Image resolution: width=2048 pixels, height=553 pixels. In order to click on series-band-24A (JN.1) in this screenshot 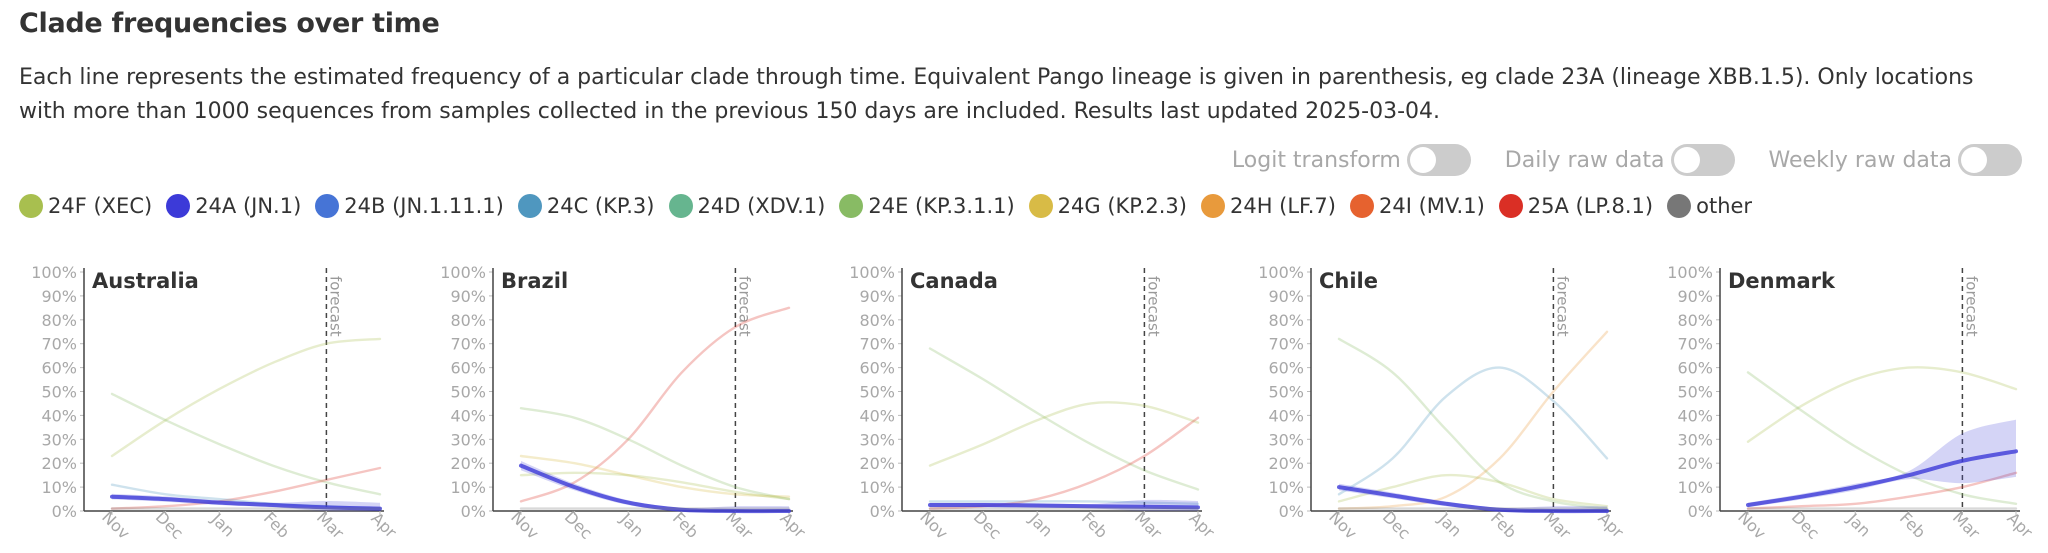, I will do `click(655, 486)`.